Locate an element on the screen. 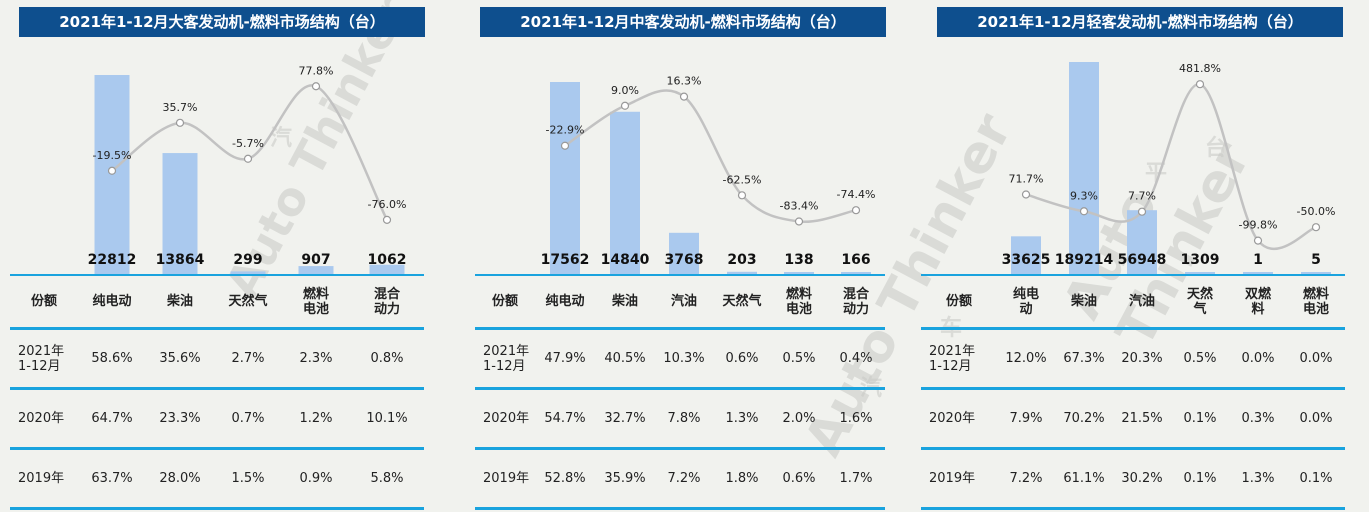 The image size is (1369, 512). table-cell: 0.0% is located at coordinates (1258, 359).